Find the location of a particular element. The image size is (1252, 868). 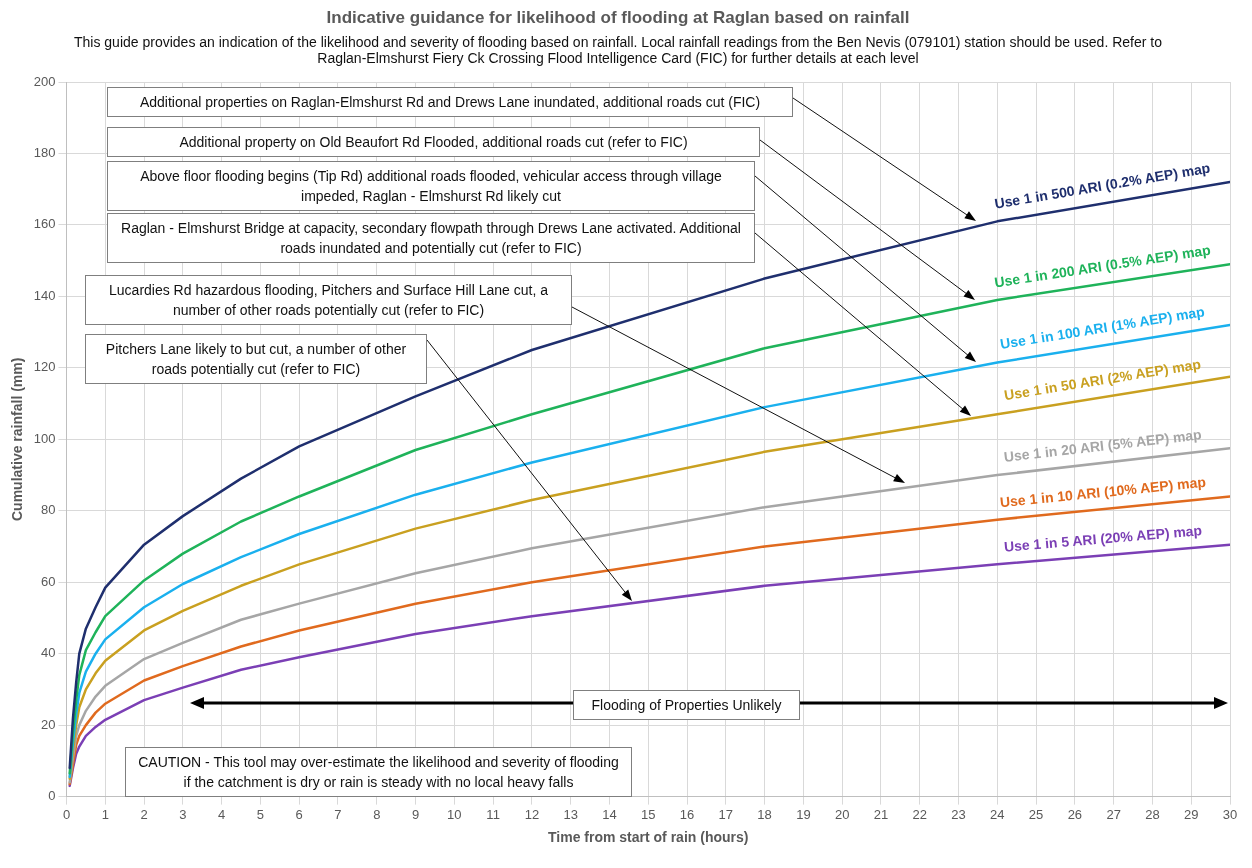

series-label: Use 1 in 5 ARI (20% AEP) map is located at coordinates (1103, 538).